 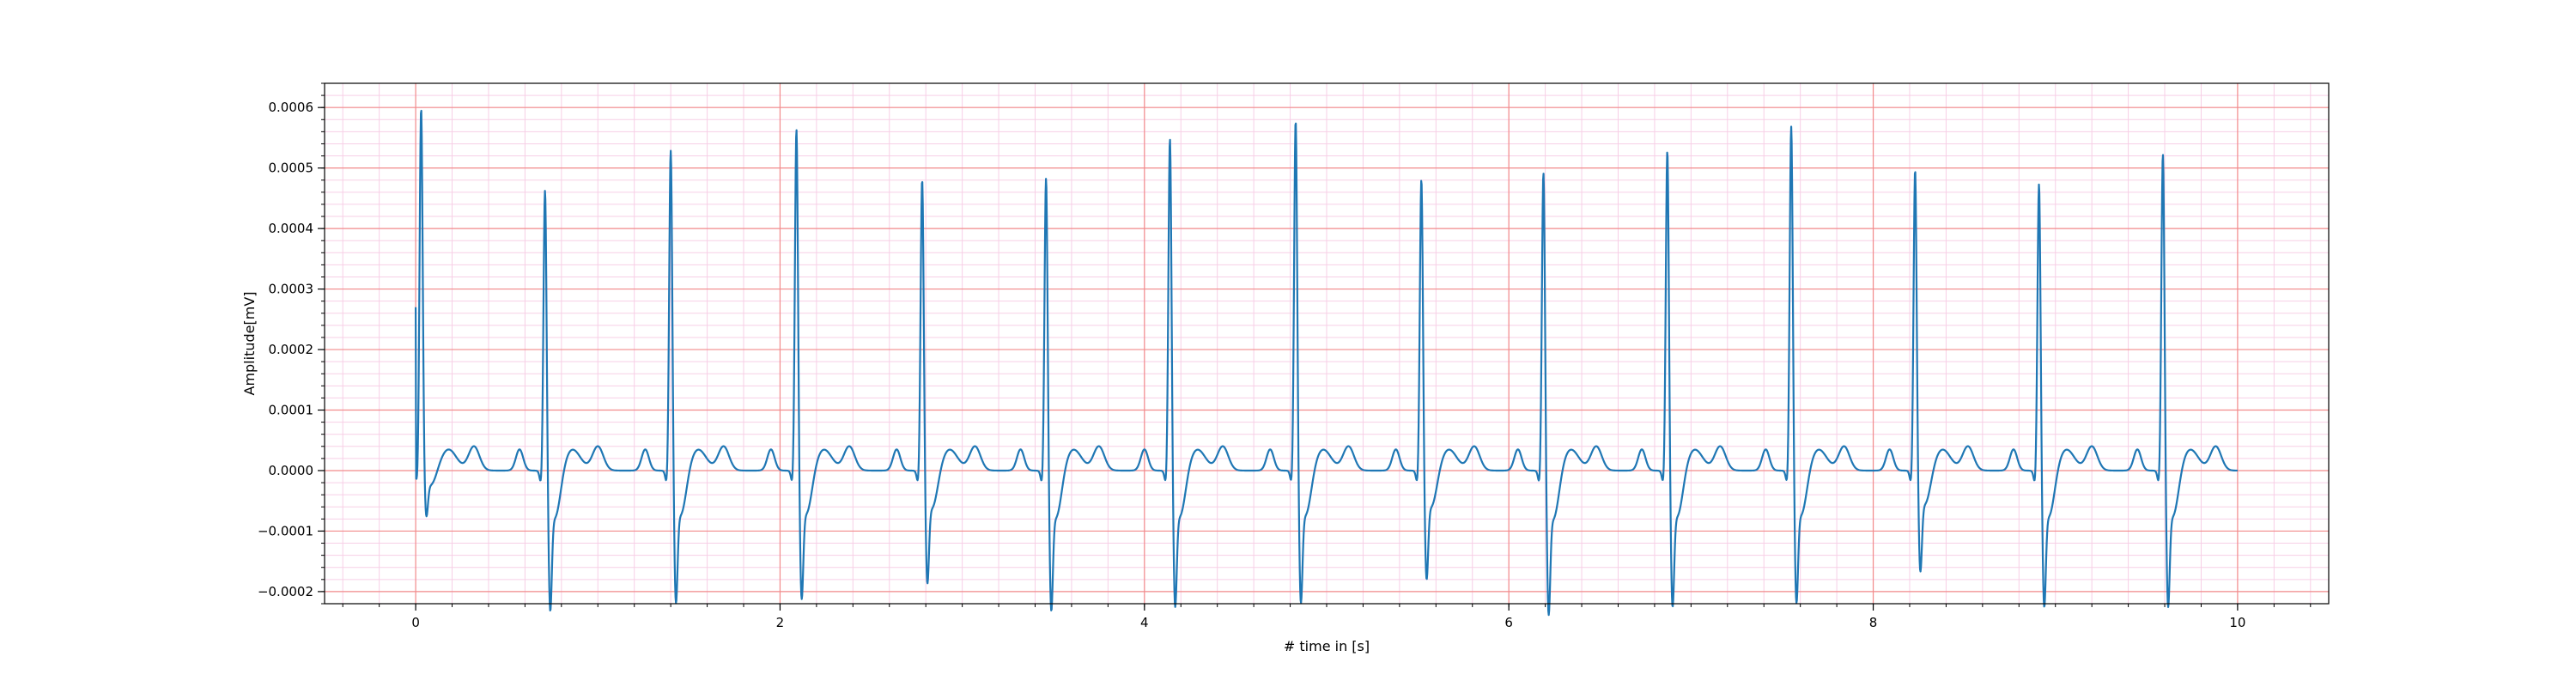 I want to click on y-axis-label: Amplitude[mV], so click(x=250, y=343).